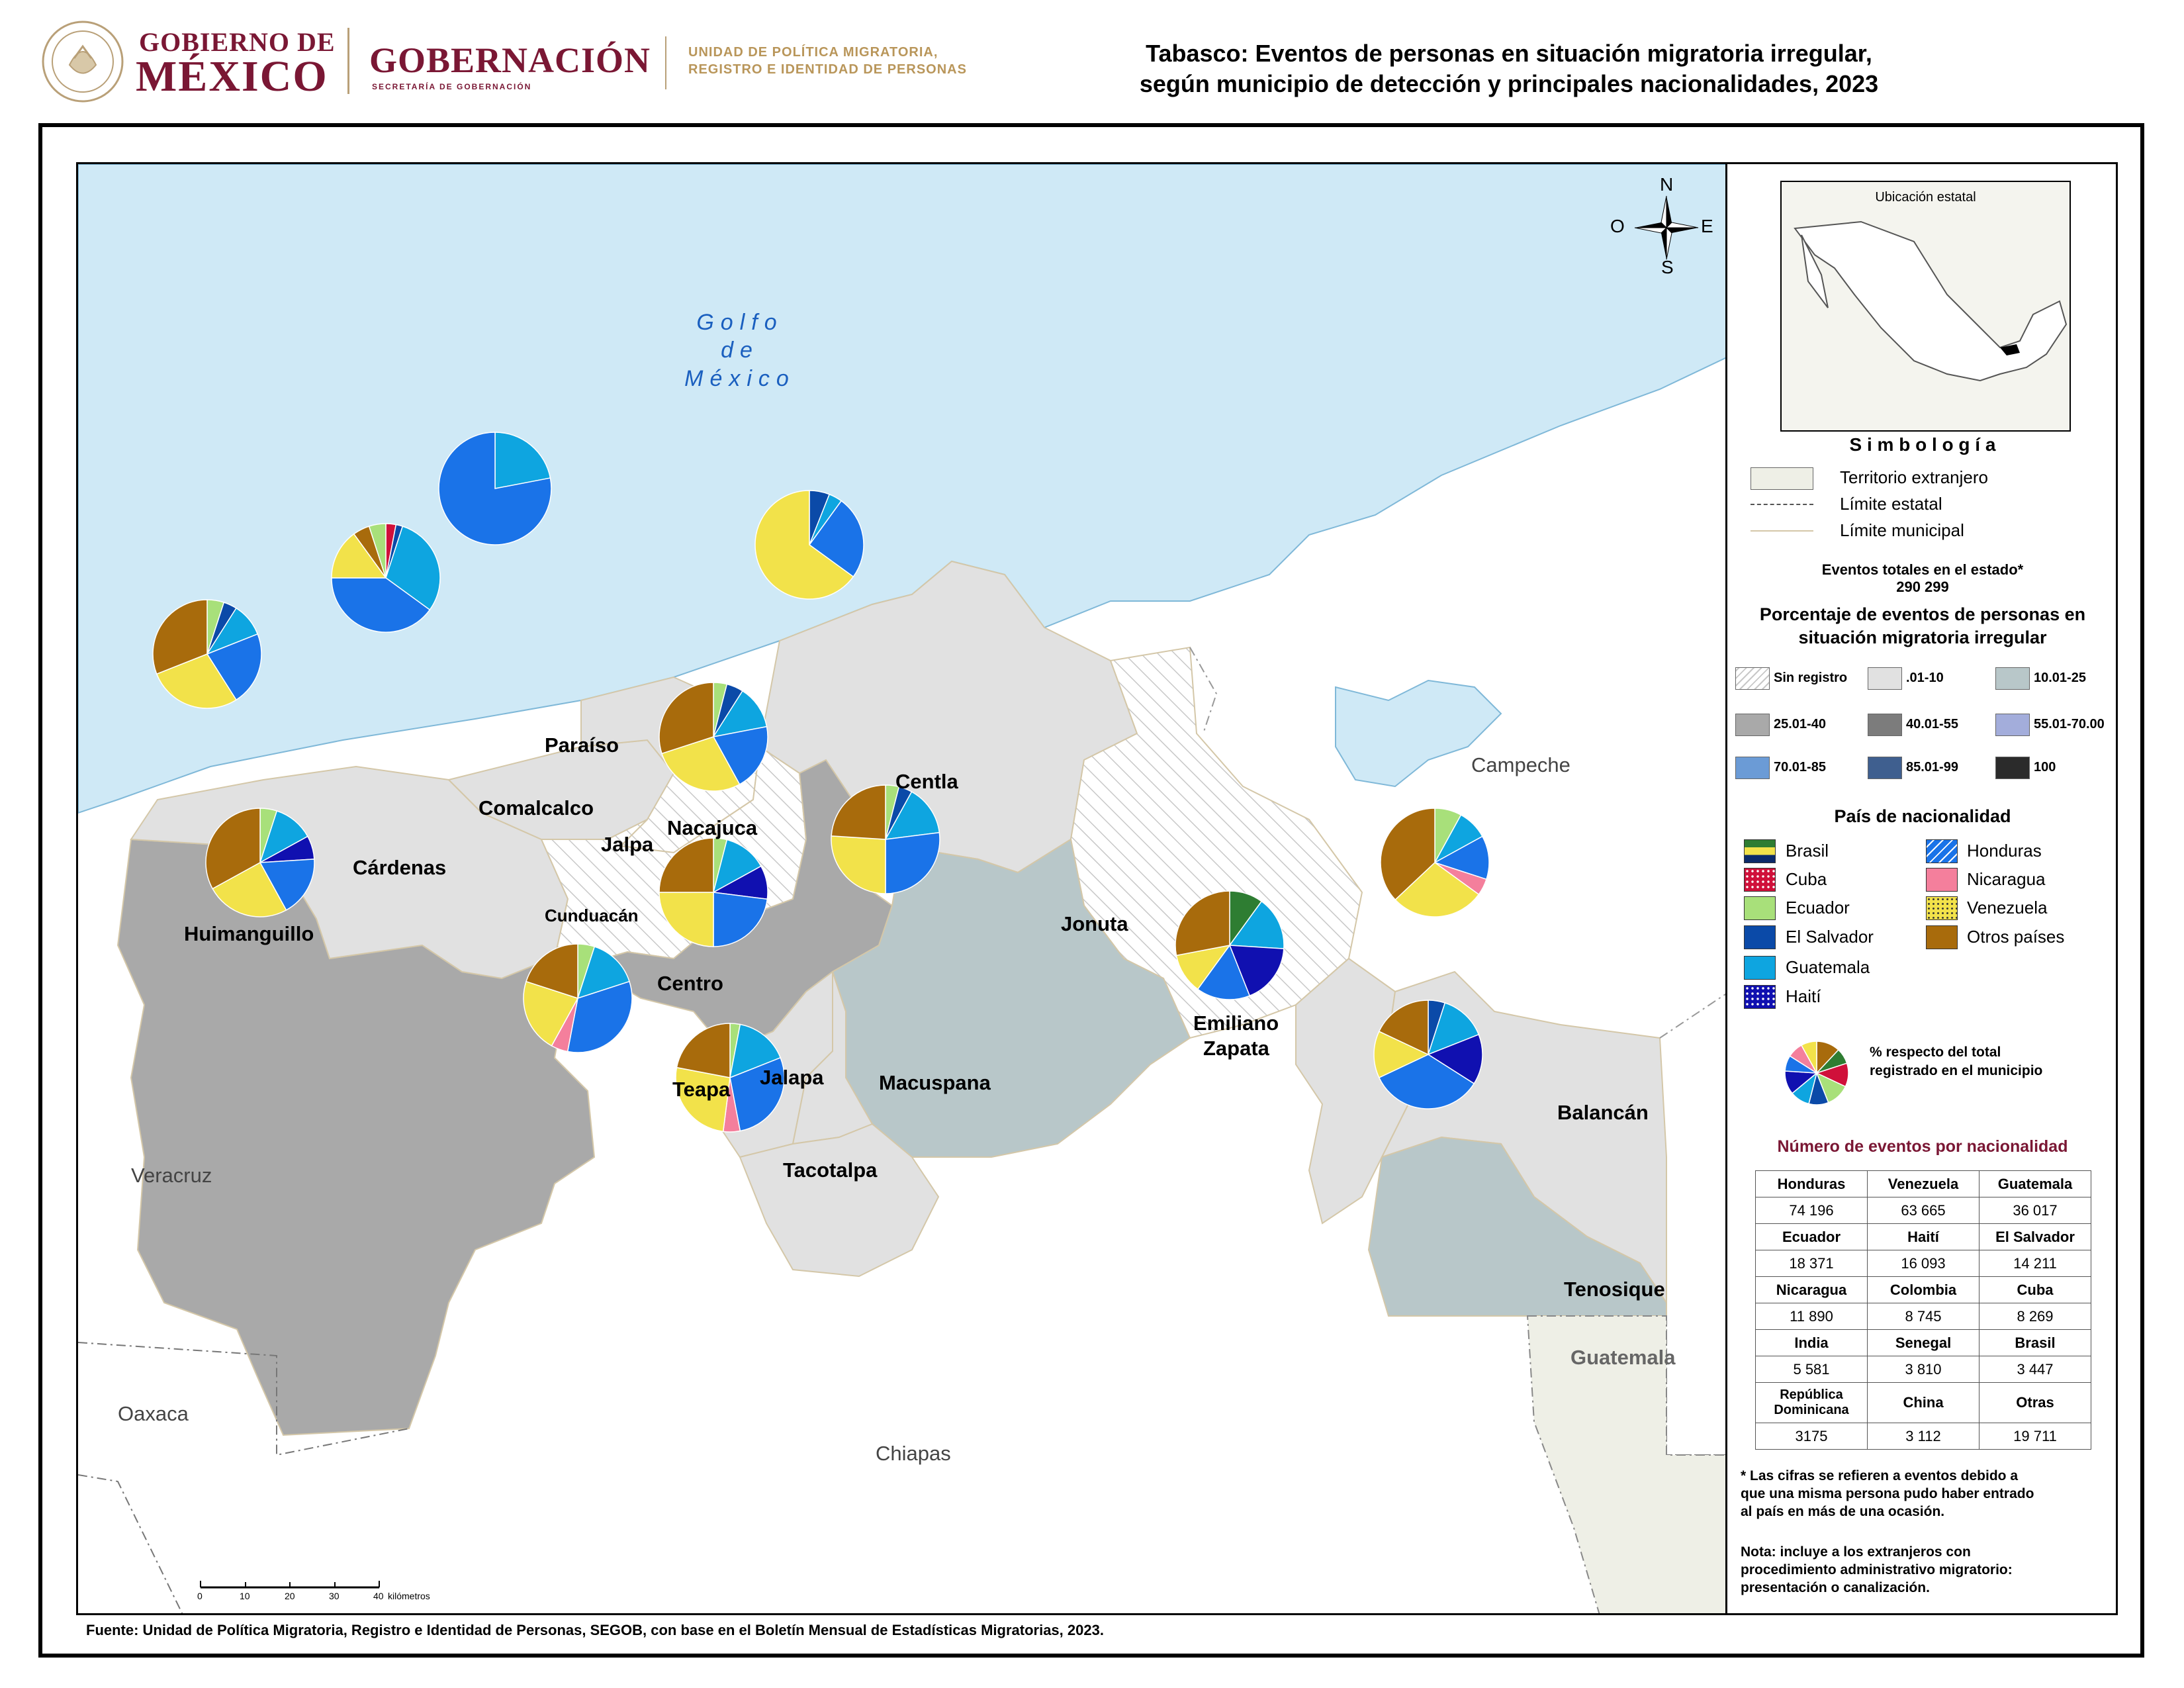  Describe the element at coordinates (1942, 937) in the screenshot. I see `nat-swatch-otros` at that location.